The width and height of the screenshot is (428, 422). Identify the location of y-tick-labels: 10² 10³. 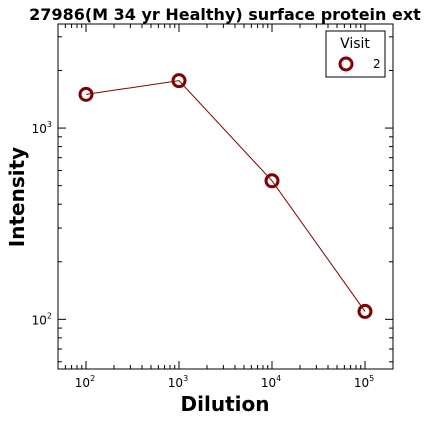
(42, 223).